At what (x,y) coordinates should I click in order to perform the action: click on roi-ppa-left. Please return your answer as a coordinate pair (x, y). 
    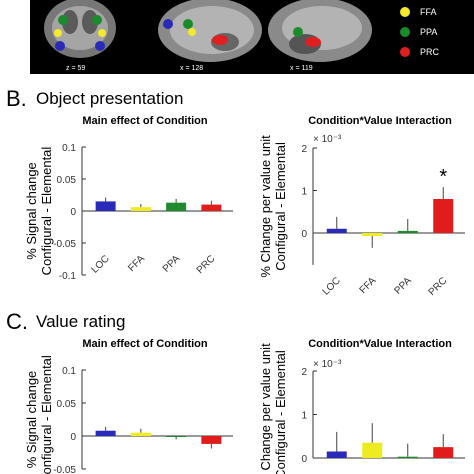
    Looking at the image, I should click on (63, 20).